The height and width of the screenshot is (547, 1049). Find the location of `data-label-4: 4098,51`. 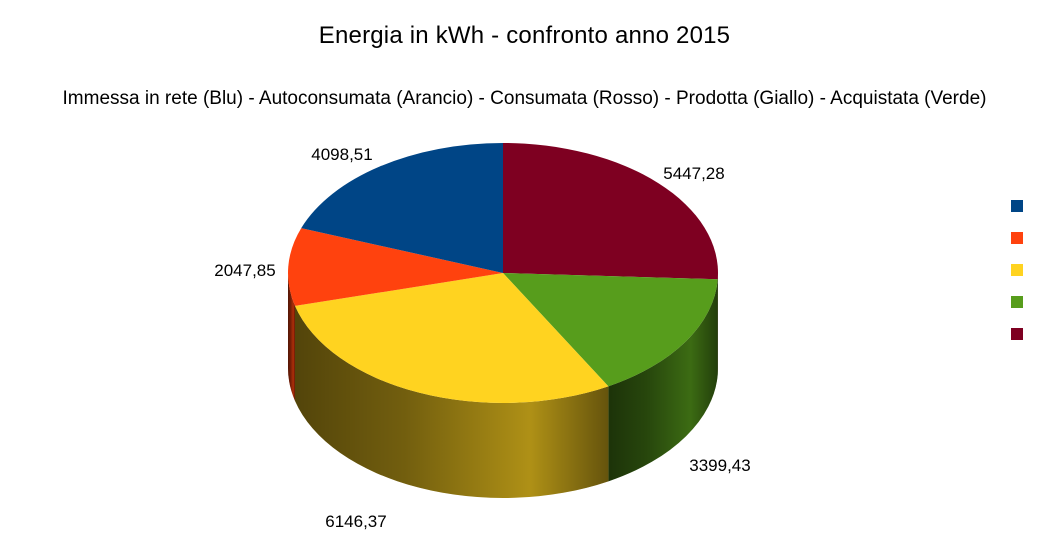

data-label-4: 4098,51 is located at coordinates (341, 154).